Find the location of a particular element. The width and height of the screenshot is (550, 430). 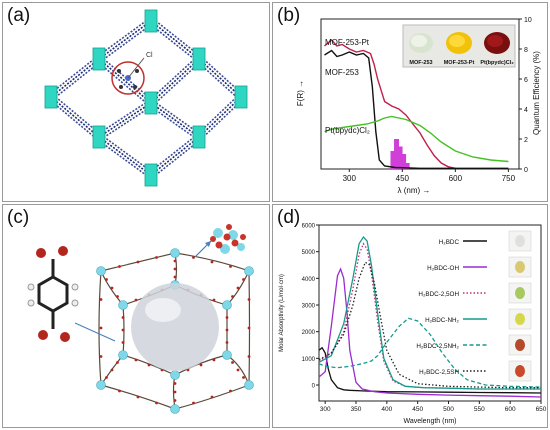

photo-ptcl2 is located at coordinates (497, 43).